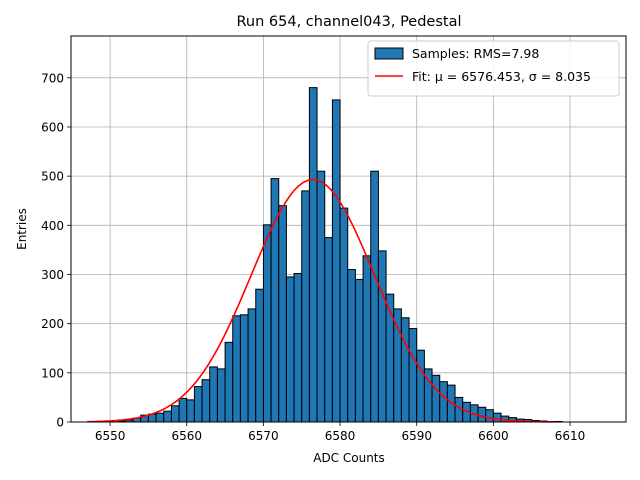 The height and width of the screenshot is (480, 640). What do you see at coordinates (52, 275) in the screenshot?
I see `y-tick-label: 300` at bounding box center [52, 275].